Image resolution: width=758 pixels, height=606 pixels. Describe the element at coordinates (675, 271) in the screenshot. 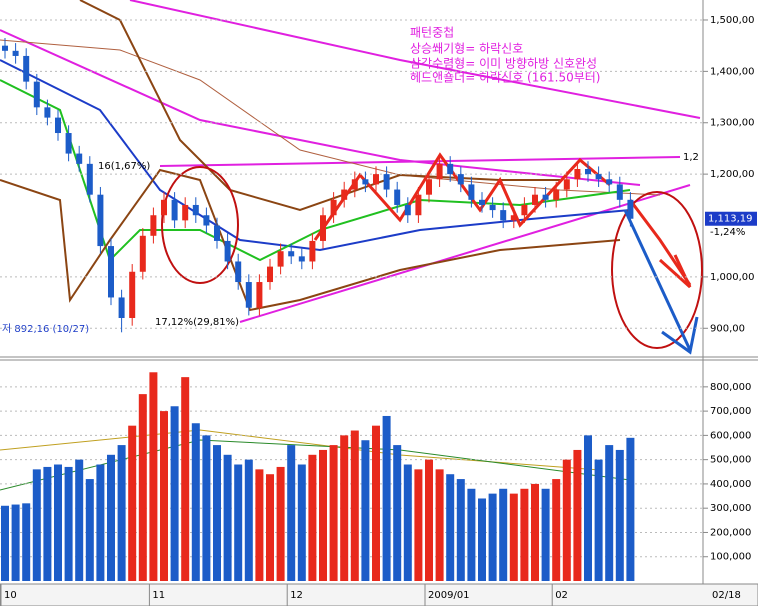

I see `arrow-head` at that location.